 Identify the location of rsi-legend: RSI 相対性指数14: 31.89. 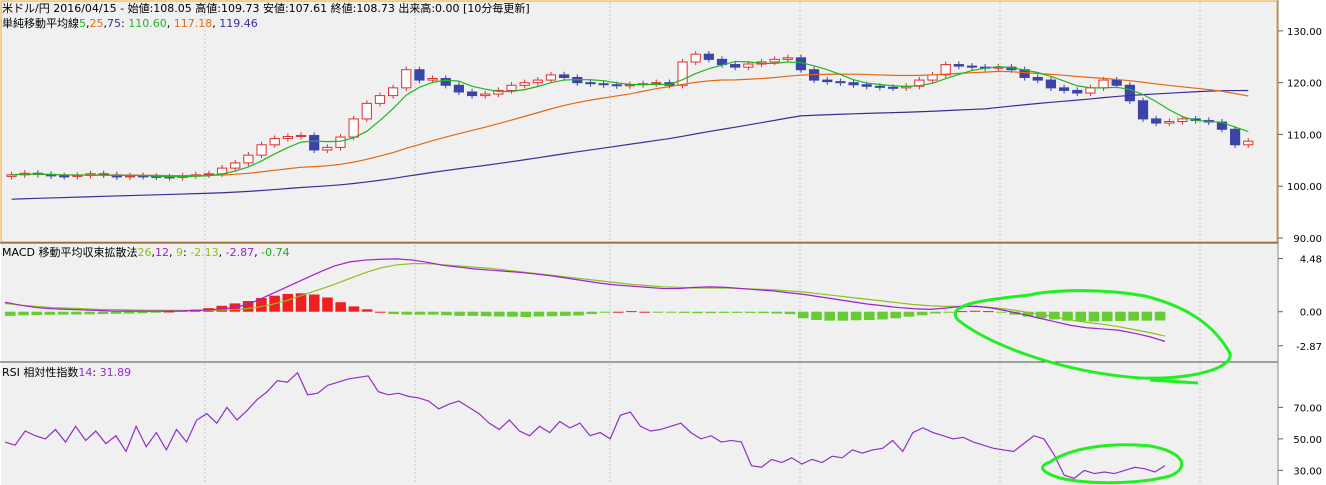
(66, 372).